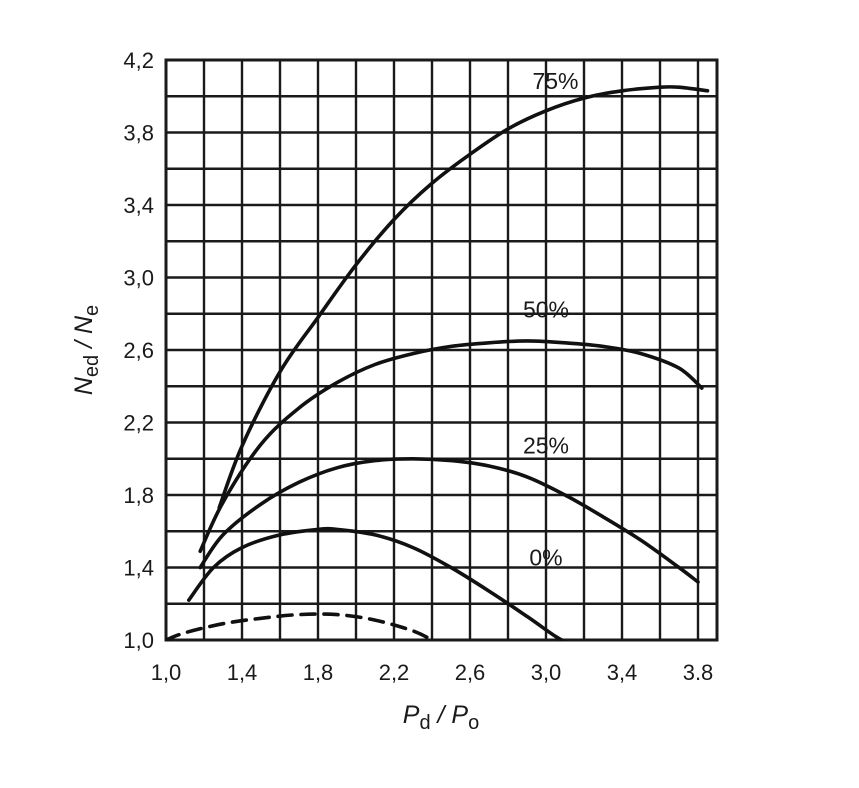 This screenshot has height=788, width=859. Describe the element at coordinates (432, 672) in the screenshot. I see `x-tick-labels: 1,0 1,4 1,8 2,2 2,6 3,0 3,4 3.8` at that location.